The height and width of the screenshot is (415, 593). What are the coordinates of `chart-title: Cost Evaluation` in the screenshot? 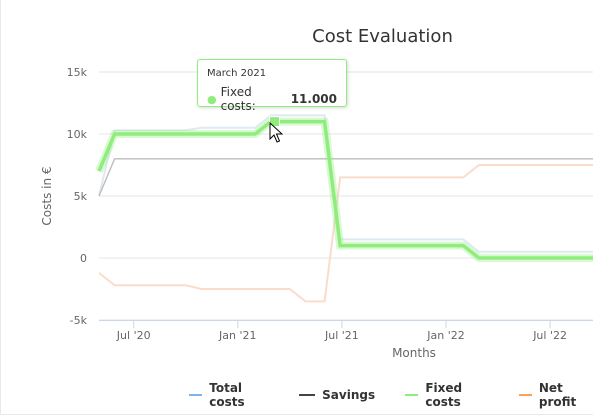 It's located at (382, 36).